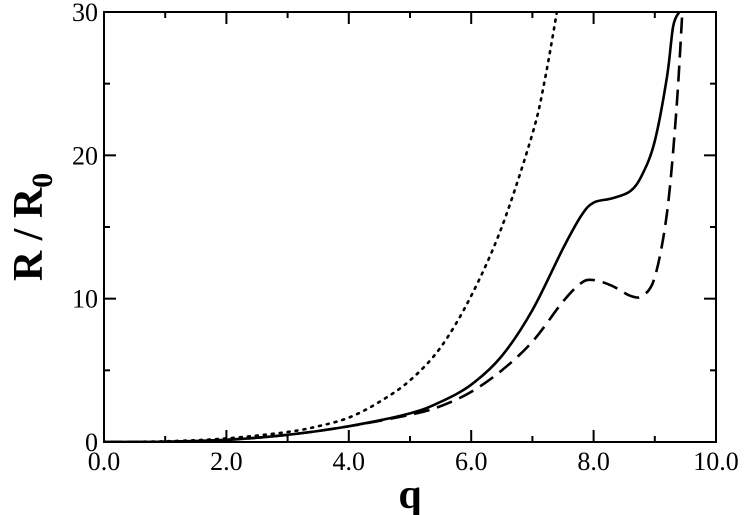  I want to click on x-tick-label: 0.0, so click(104, 461).